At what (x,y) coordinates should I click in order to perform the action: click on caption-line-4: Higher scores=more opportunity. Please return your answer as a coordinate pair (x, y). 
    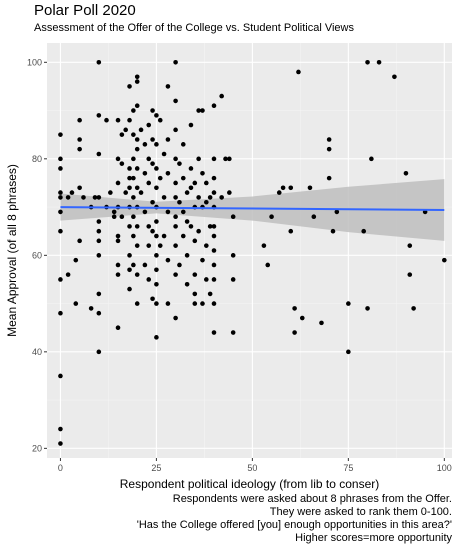
    Looking at the image, I should click on (373, 538).